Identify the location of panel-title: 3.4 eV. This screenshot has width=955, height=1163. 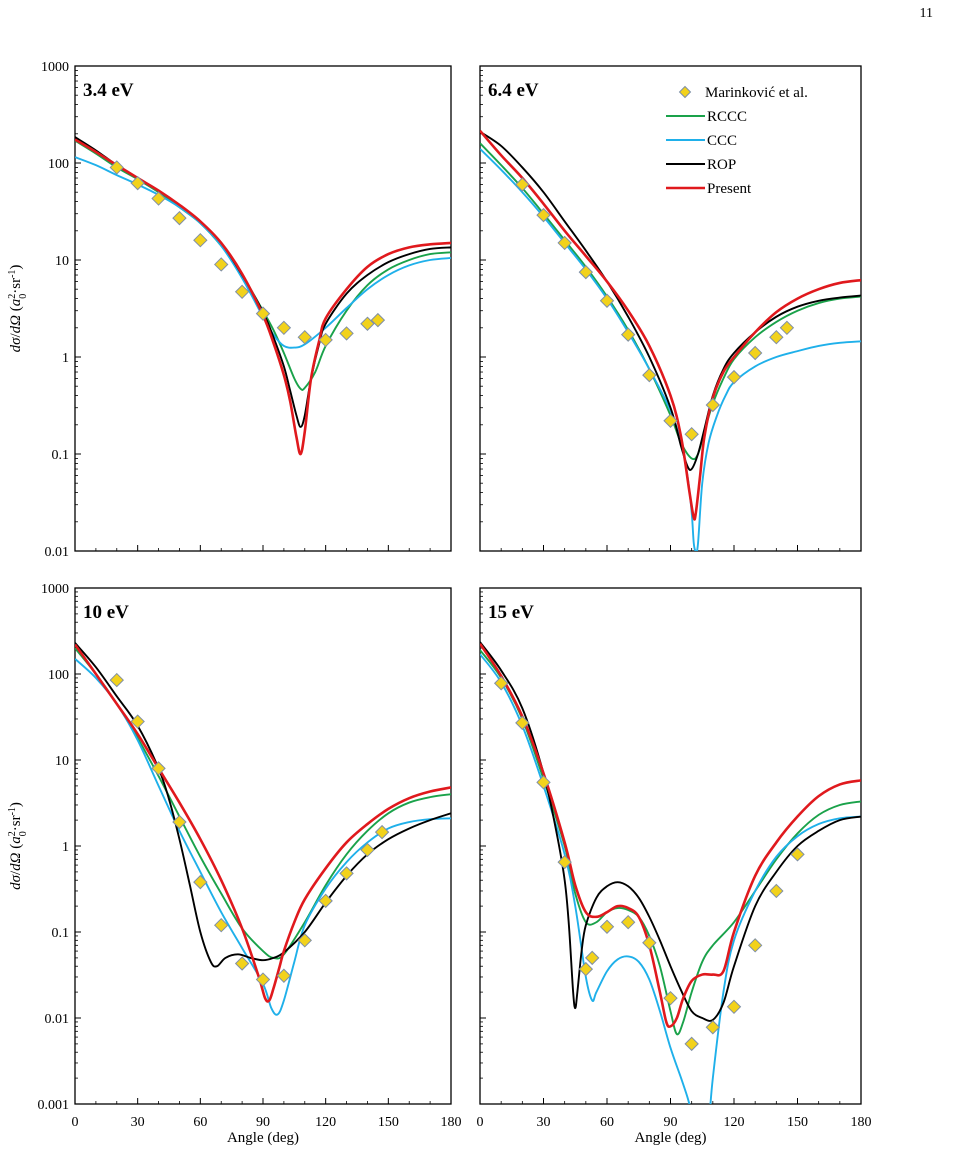
(108, 90).